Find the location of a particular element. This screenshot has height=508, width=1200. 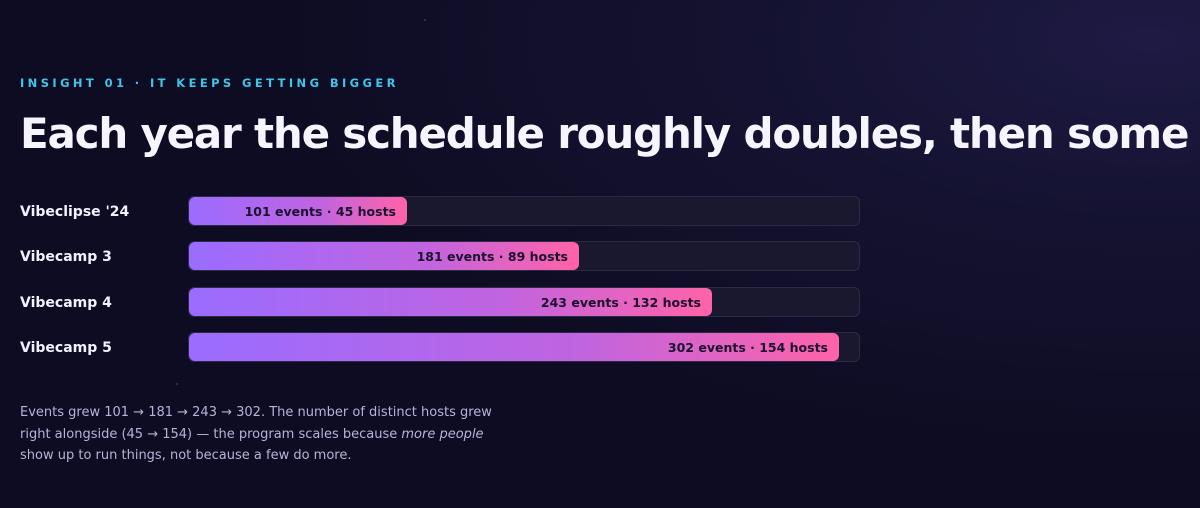

bar-data-label: 101 events · 45 hosts is located at coordinates (320, 211).